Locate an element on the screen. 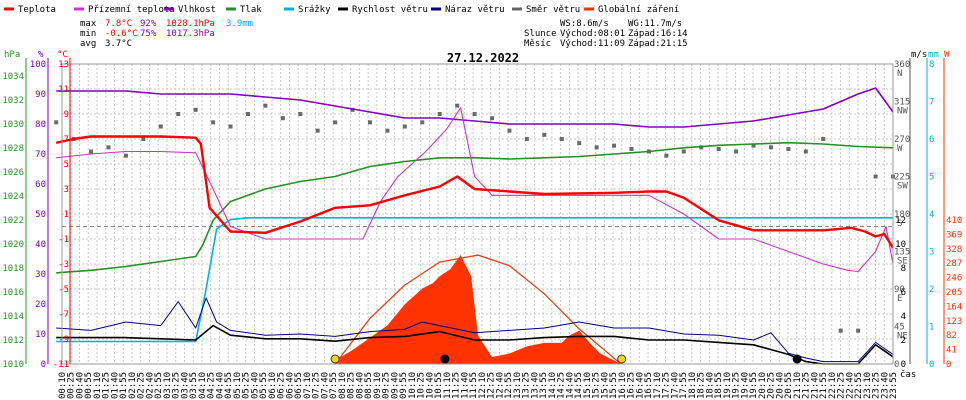 This screenshot has width=966, height=400. x-tick-label: 19:25 is located at coordinates (737, 385).